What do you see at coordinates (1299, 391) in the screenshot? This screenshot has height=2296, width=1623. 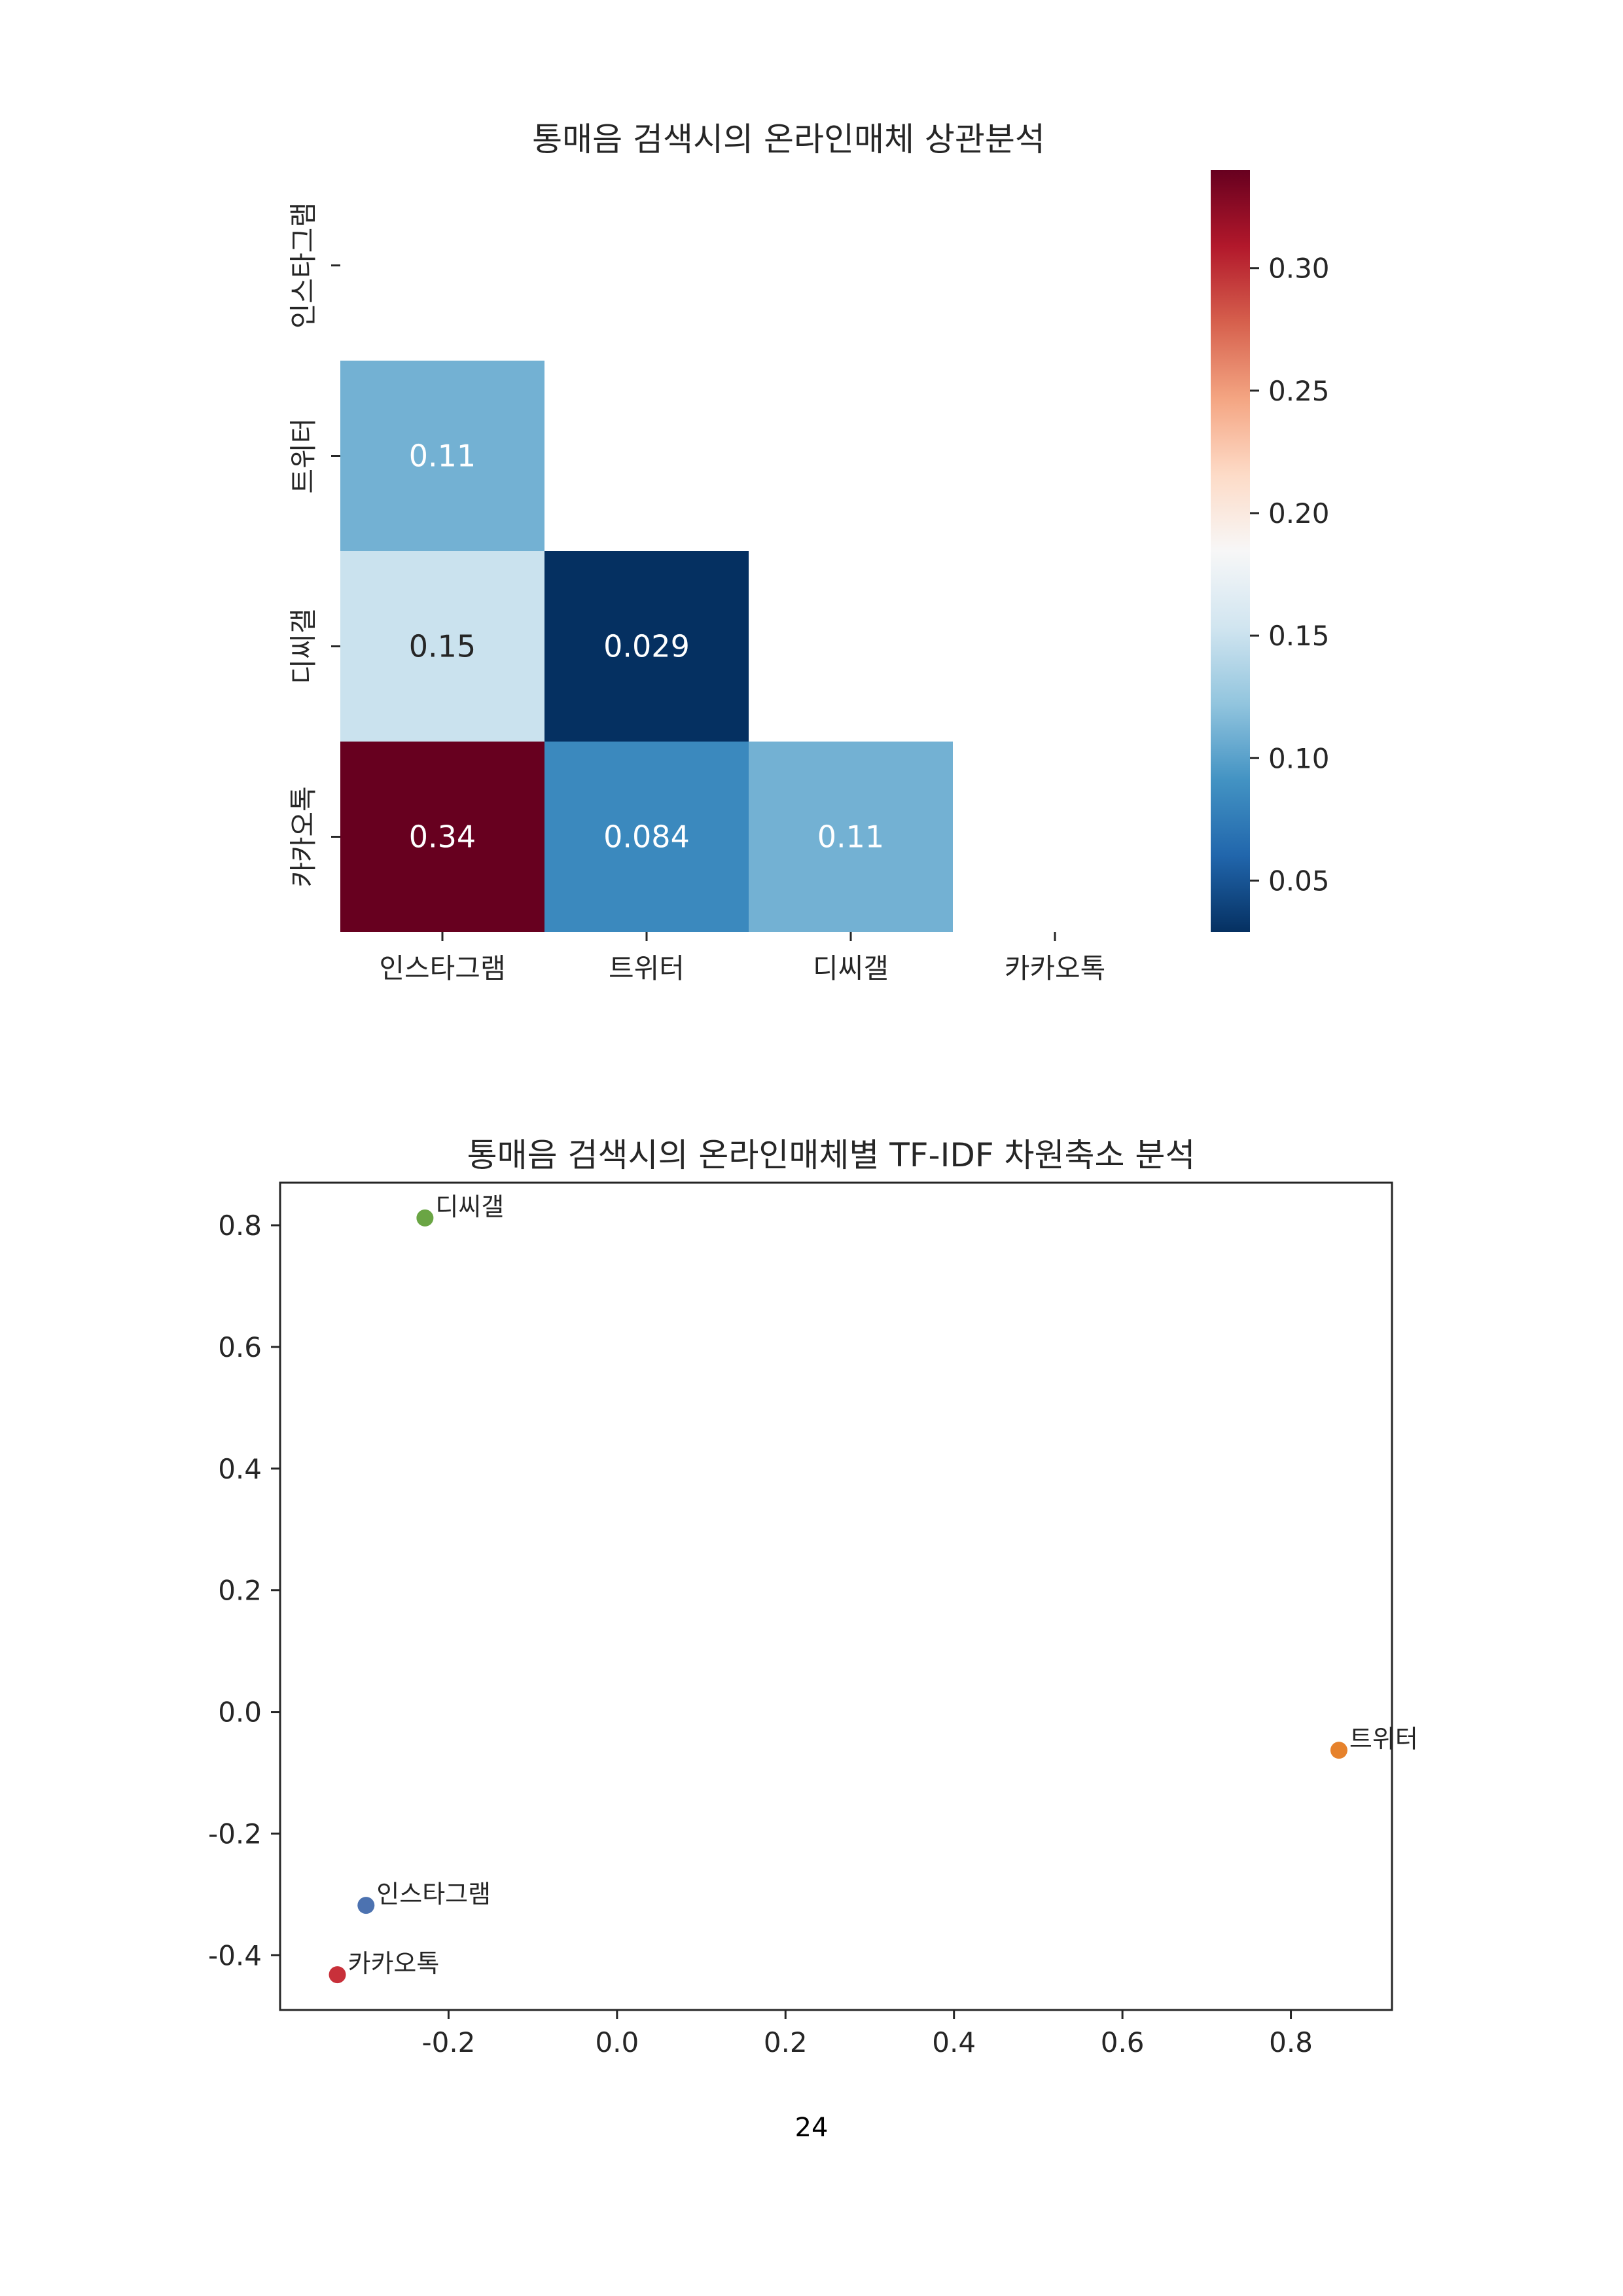 I see `colorbar-tick-label: 0.25` at bounding box center [1299, 391].